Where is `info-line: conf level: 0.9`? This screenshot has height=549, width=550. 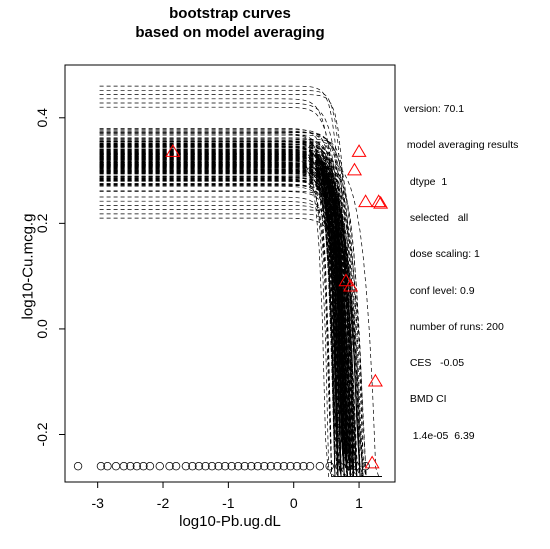 info-line: conf level: 0.9 is located at coordinates (439, 290).